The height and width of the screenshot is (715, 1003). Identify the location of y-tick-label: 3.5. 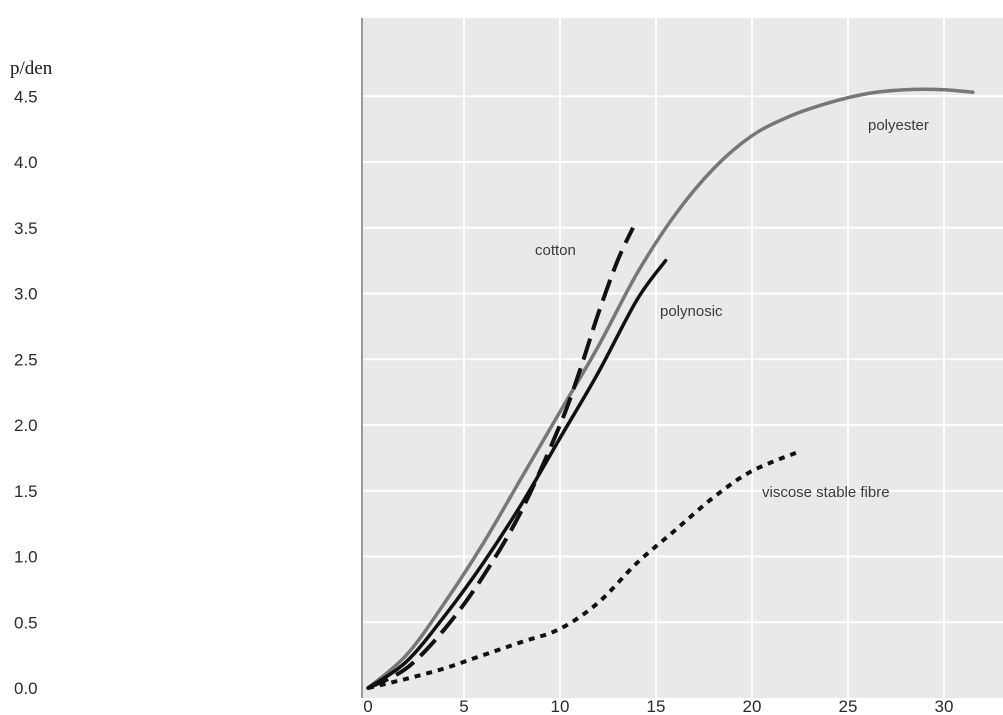
(26, 228).